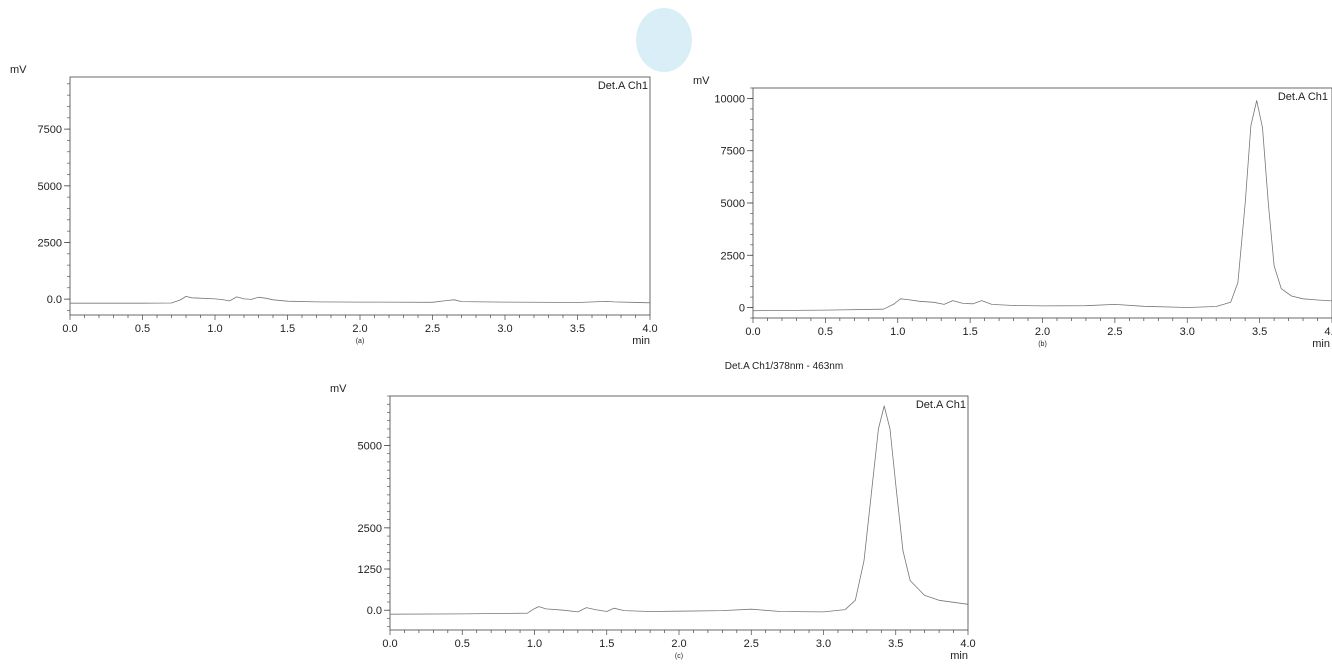  What do you see at coordinates (360, 341) in the screenshot?
I see `panel-caption: (a)` at bounding box center [360, 341].